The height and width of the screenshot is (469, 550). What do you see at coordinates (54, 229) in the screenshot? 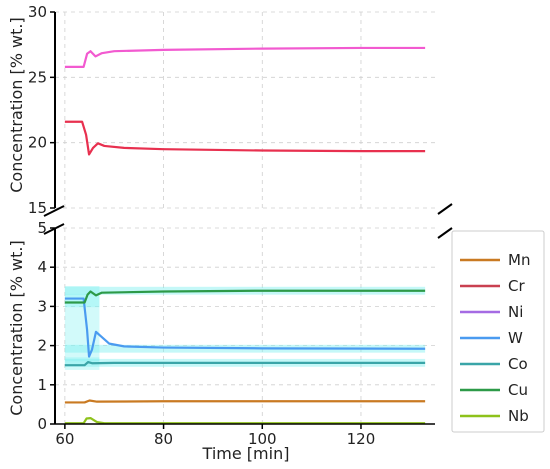
I see `axis-break-mark-left-bottom` at bounding box center [54, 229].